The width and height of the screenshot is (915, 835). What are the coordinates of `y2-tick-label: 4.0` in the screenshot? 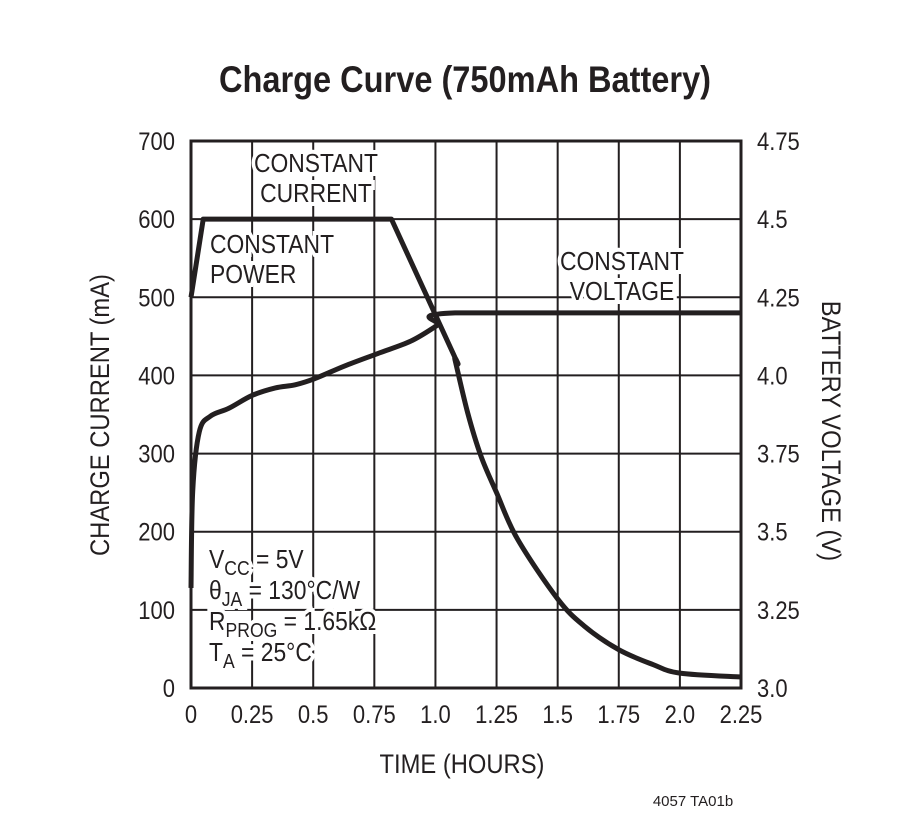 It's located at (772, 376).